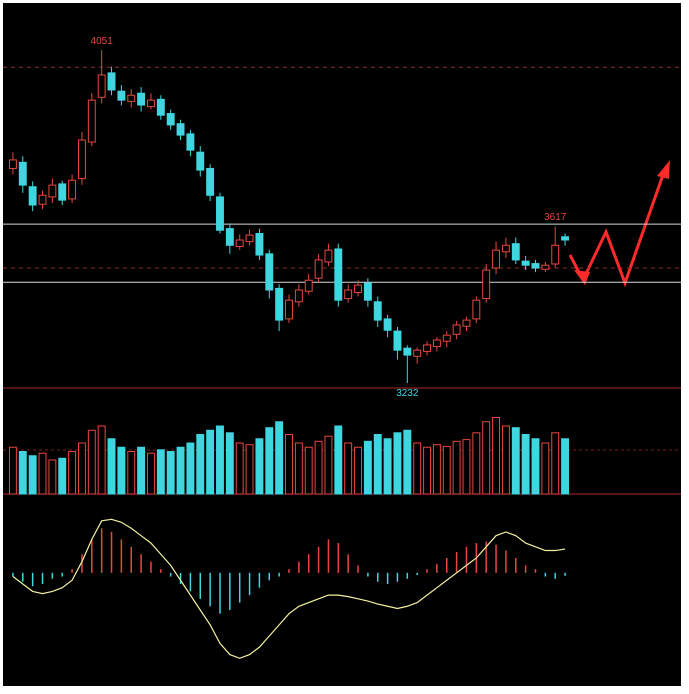 The image size is (689, 694). What do you see at coordinates (555, 217) in the screenshot?
I see `price-annotation: 3617` at bounding box center [555, 217].